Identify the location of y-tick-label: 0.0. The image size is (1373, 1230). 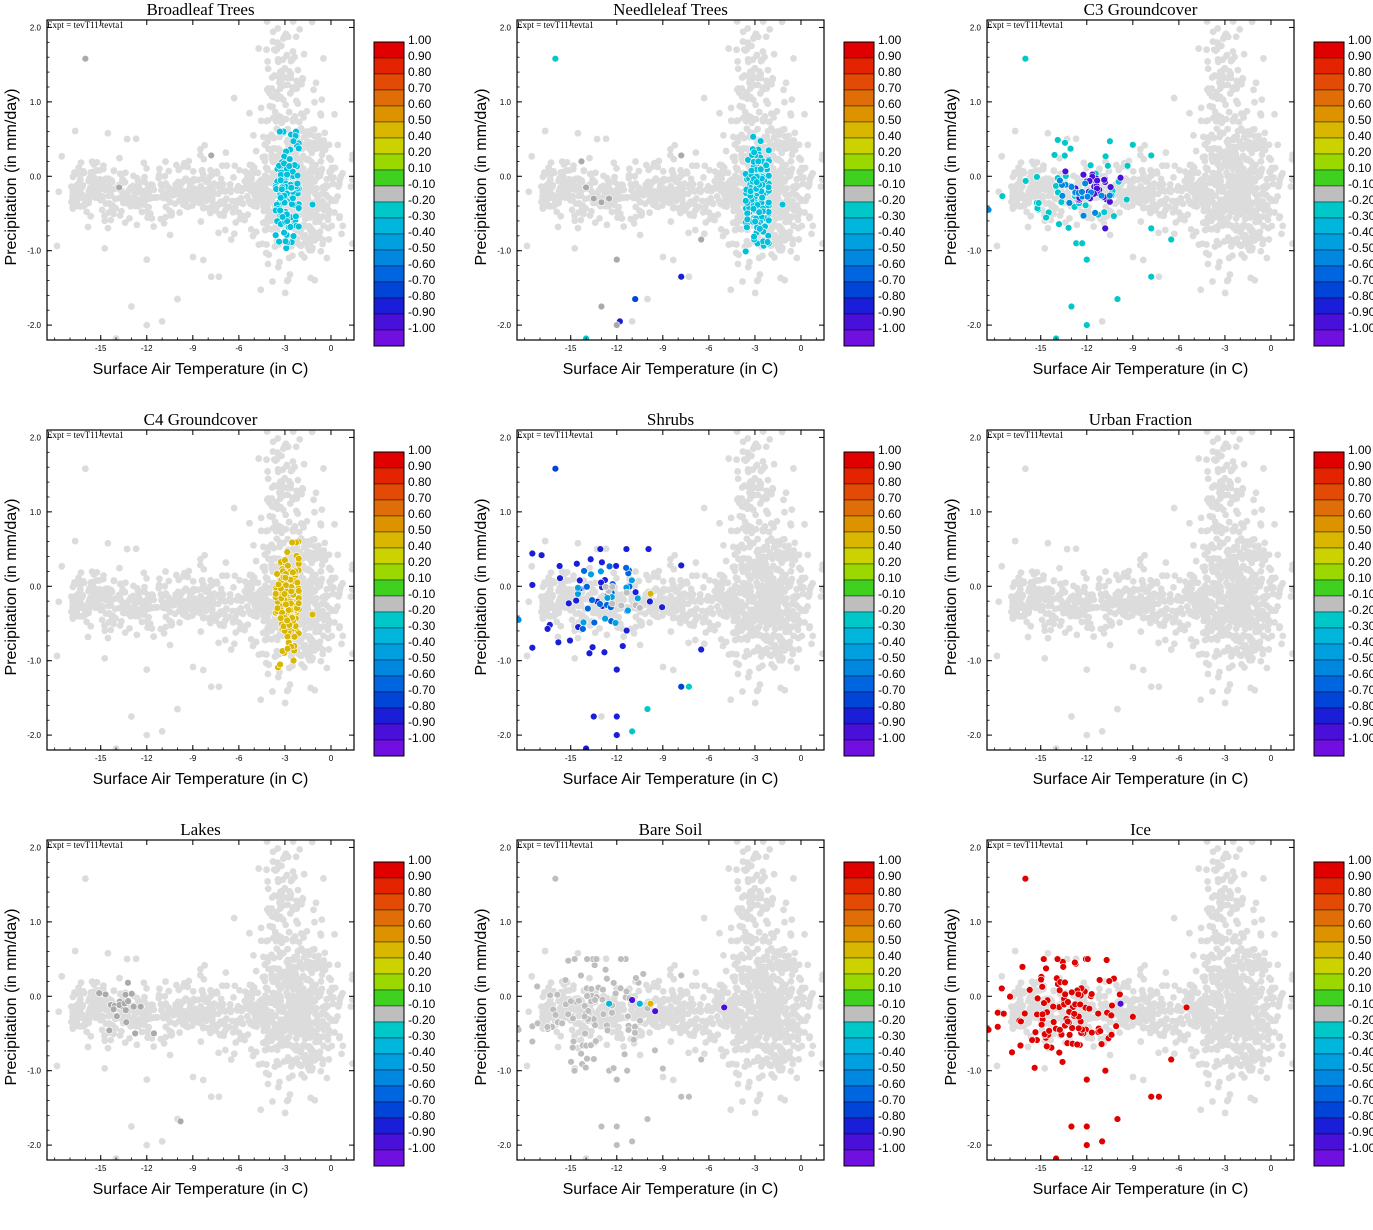
(976, 176).